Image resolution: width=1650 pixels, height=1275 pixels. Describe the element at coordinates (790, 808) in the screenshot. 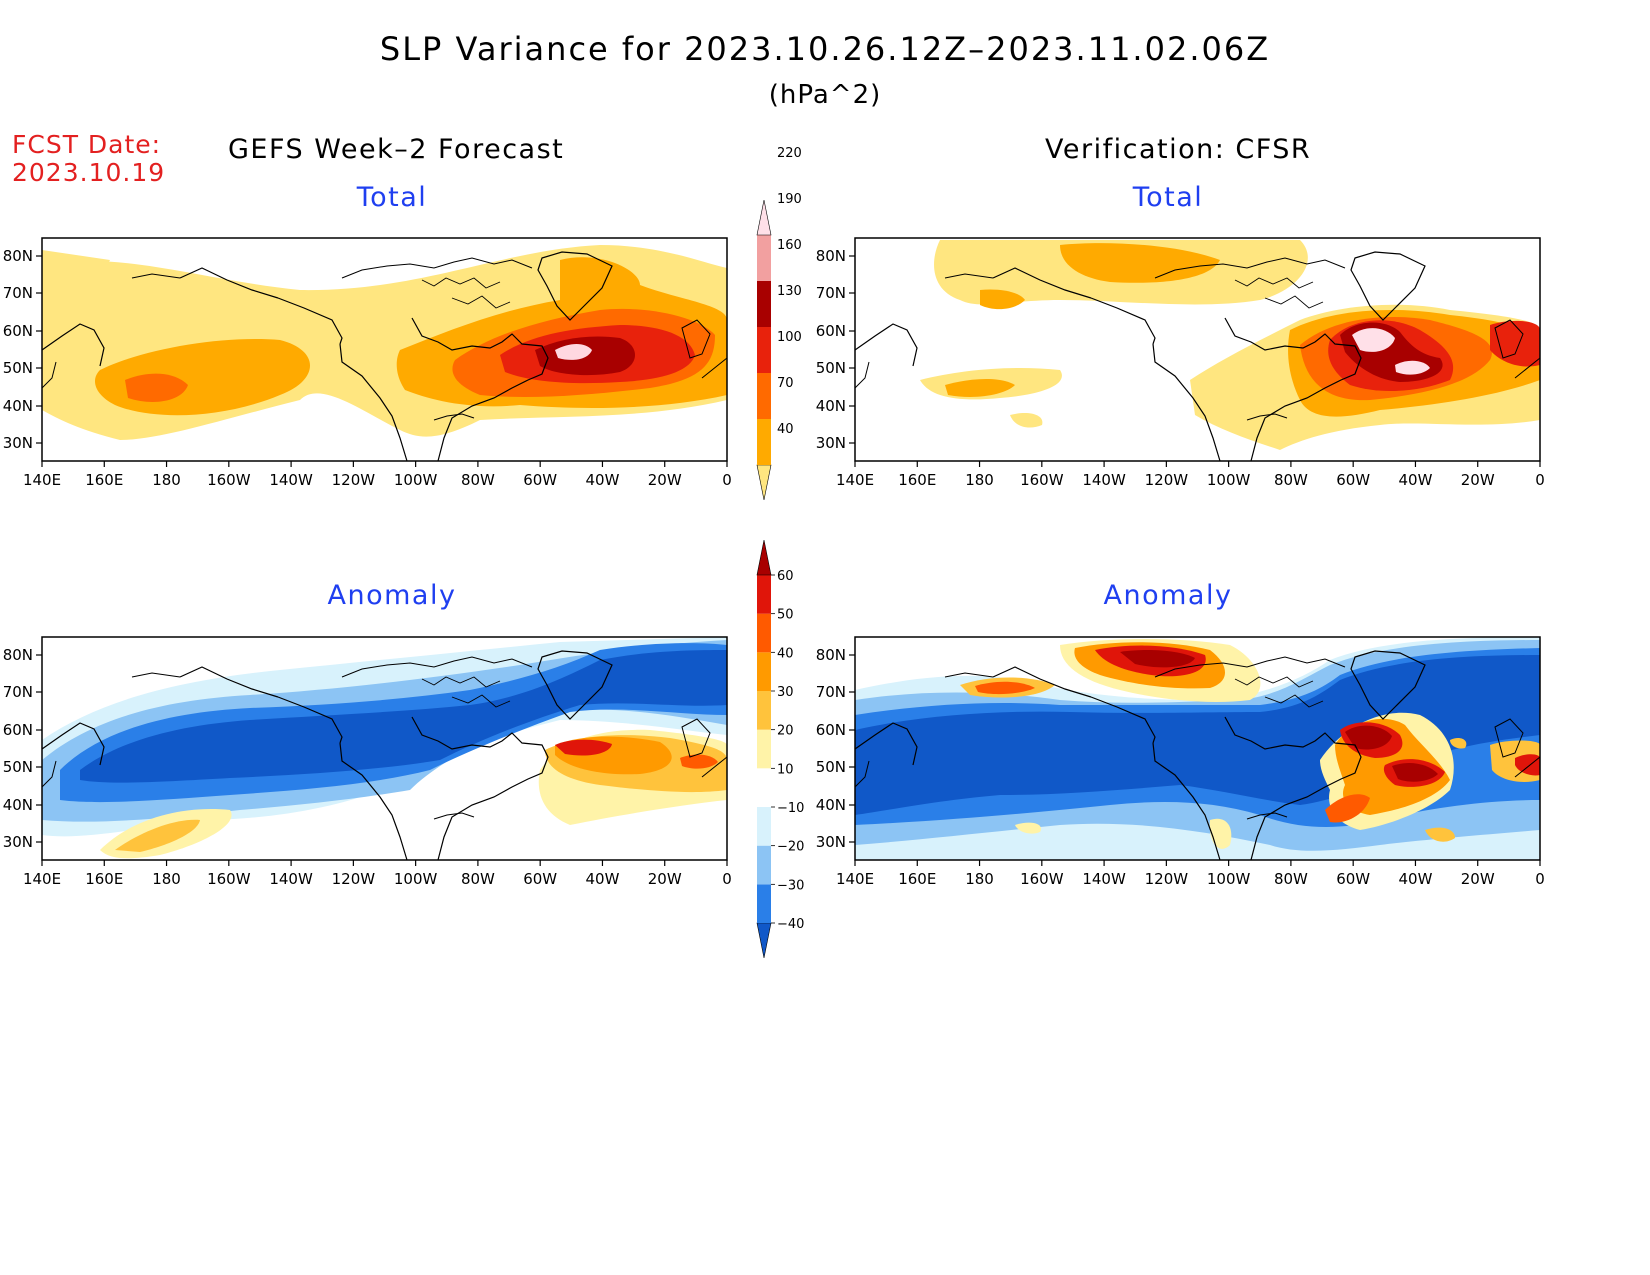

I see `colorbar-label: −10` at that location.